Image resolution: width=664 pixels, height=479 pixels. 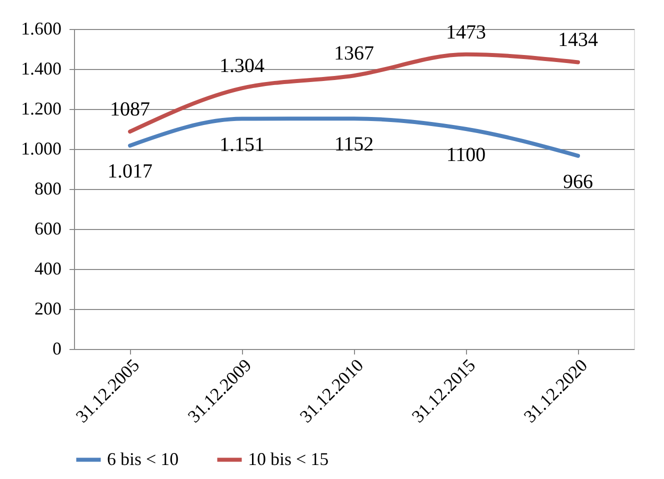 What do you see at coordinates (578, 40) in the screenshot?
I see `data-label: 1434` at bounding box center [578, 40].